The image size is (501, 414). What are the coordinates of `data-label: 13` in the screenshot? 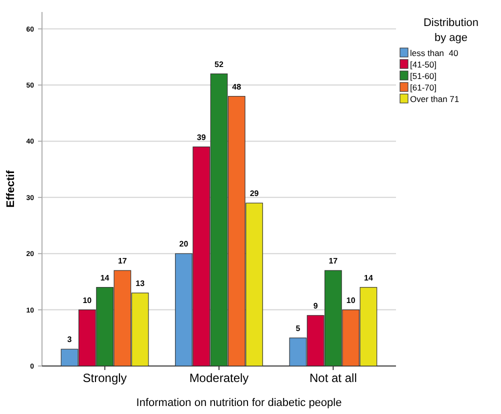 It's located at (141, 283).